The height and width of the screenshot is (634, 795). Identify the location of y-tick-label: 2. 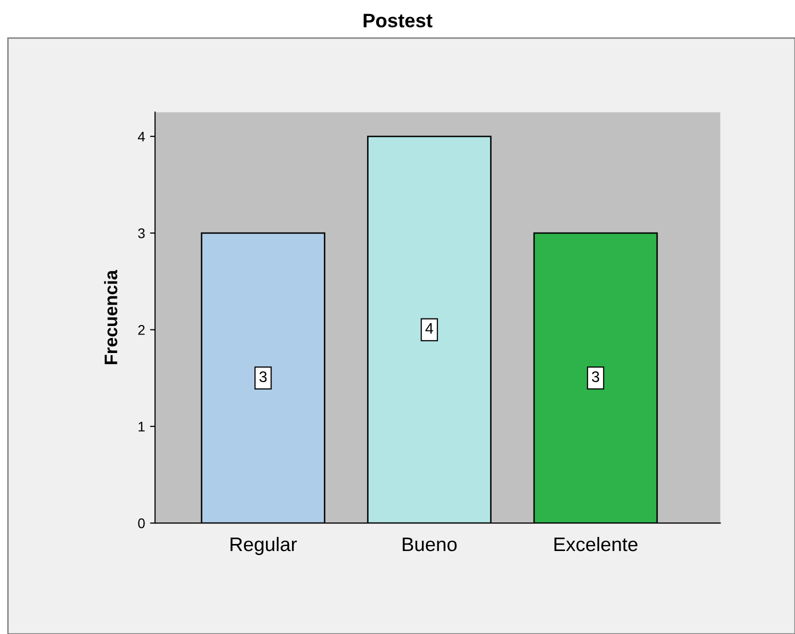
(141, 330).